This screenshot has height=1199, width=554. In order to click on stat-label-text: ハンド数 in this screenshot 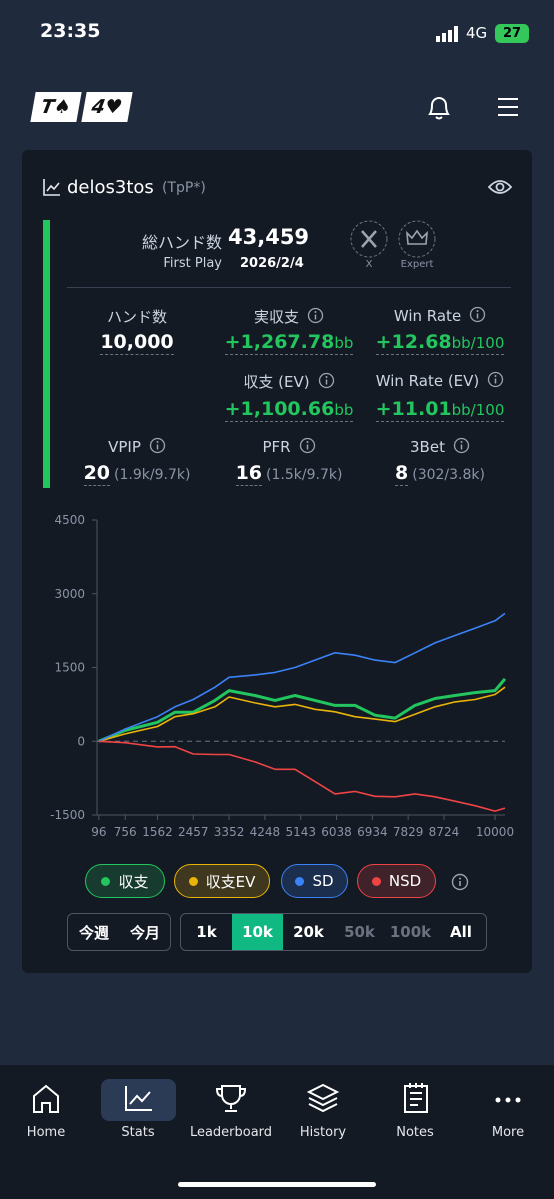, I will do `click(136, 317)`.